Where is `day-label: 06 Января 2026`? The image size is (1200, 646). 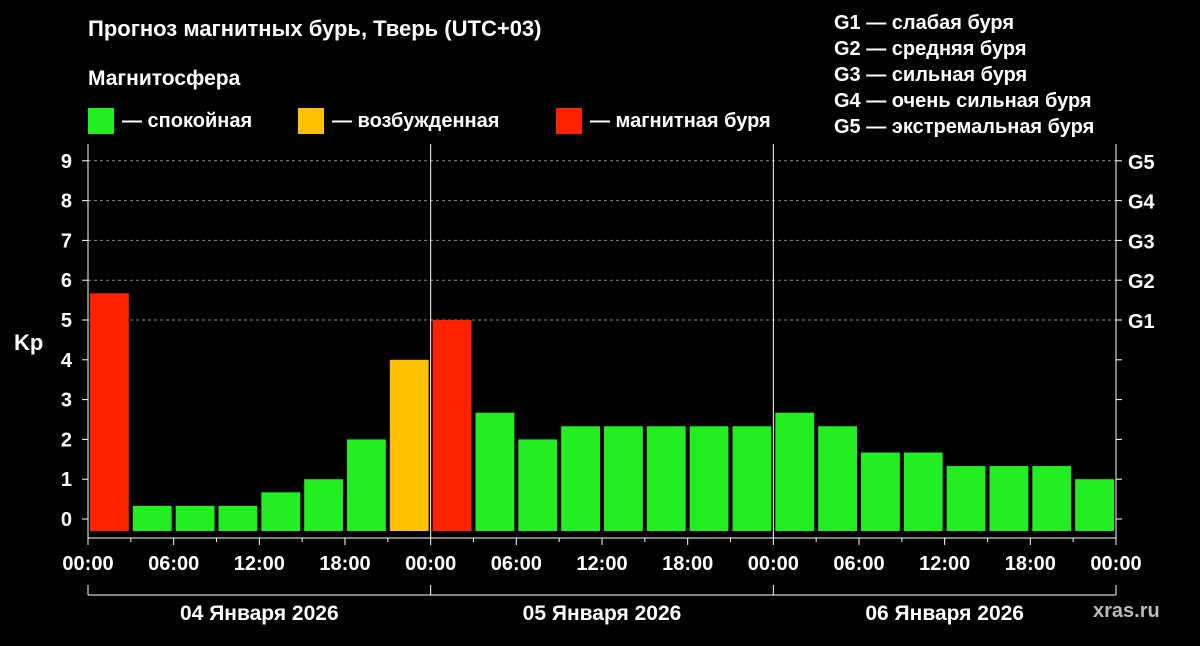
day-label: 06 Января 2026 is located at coordinates (944, 613).